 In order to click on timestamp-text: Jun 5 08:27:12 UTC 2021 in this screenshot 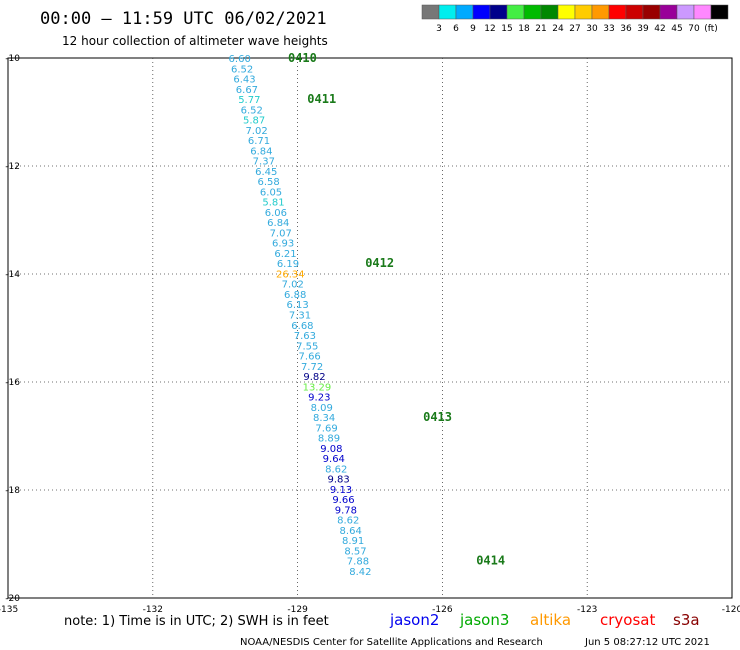, I will do `click(647, 642)`.